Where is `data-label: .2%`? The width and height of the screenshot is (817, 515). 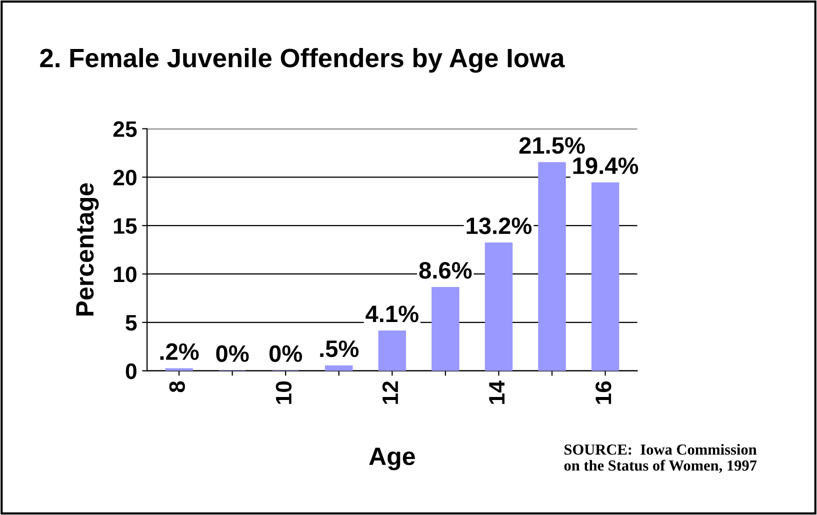
data-label: .2% is located at coordinates (179, 351).